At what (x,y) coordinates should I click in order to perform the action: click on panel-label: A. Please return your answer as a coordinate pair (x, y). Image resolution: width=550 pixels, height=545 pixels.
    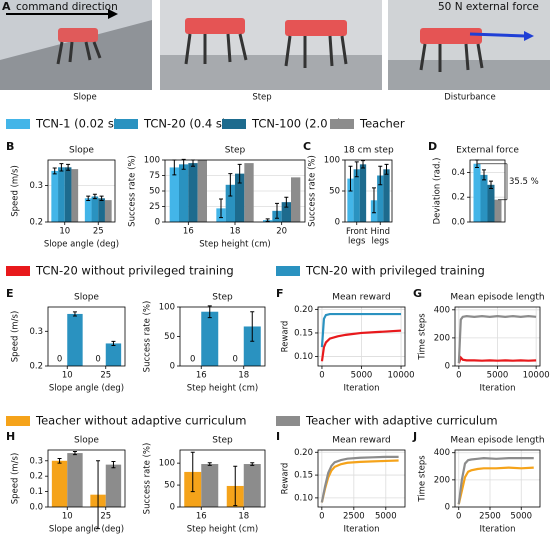
    Looking at the image, I should click on (6, 6).